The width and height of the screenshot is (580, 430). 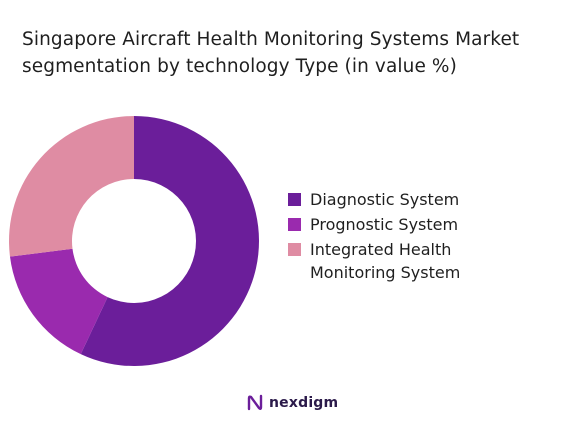 What do you see at coordinates (384, 224) in the screenshot?
I see `legend-label-prognostic-system: Prognostic System` at bounding box center [384, 224].